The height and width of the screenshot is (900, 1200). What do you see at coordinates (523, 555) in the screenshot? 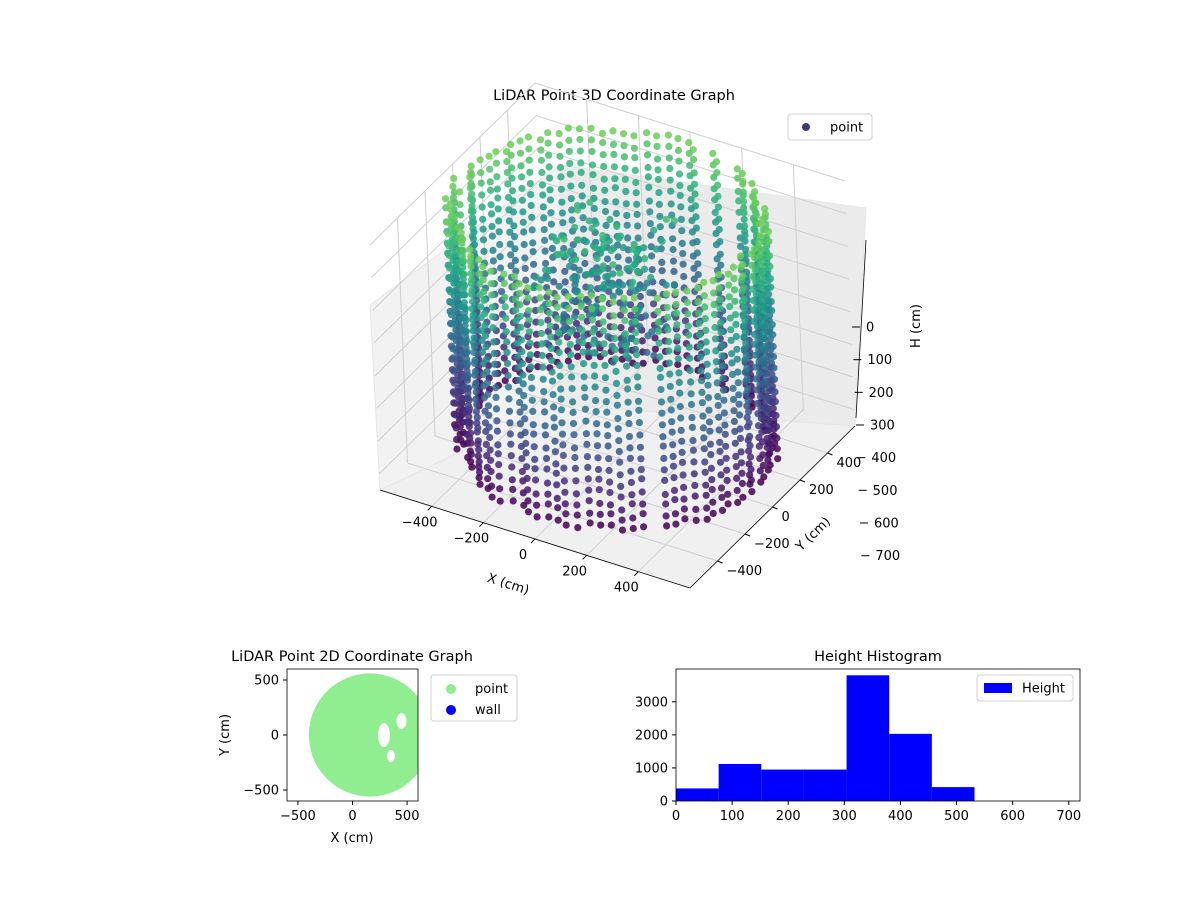
I see `x-tick-label-3d: 0` at bounding box center [523, 555].